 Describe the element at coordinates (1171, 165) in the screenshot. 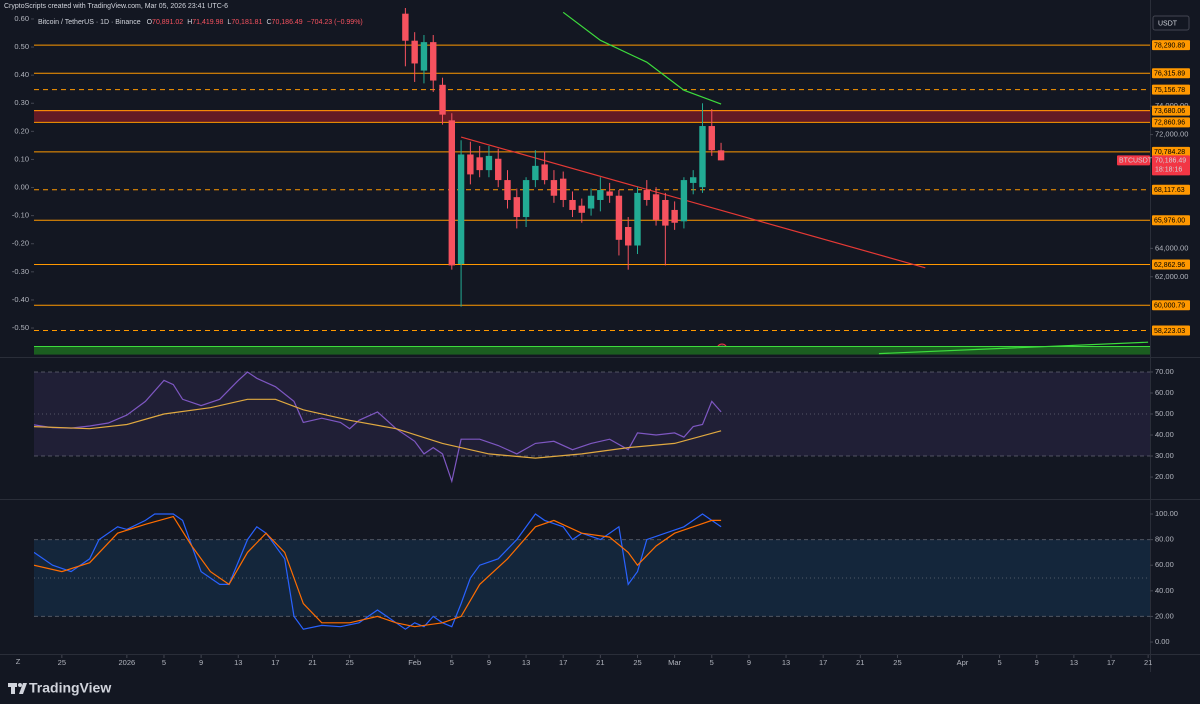

I see `last-price-box` at that location.